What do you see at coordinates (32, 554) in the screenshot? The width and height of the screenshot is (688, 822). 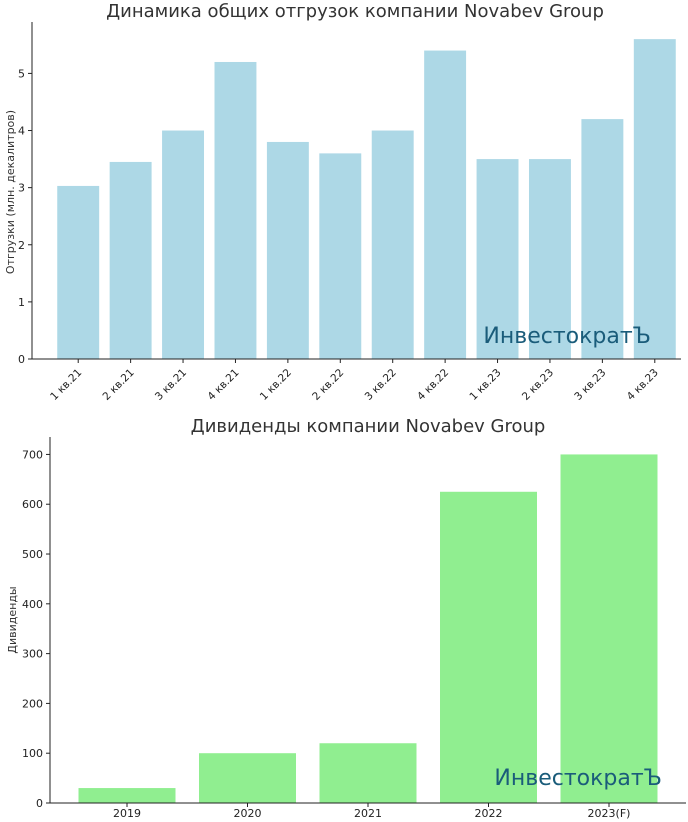 I see `dividends-y-tick-label: 500` at bounding box center [32, 554].